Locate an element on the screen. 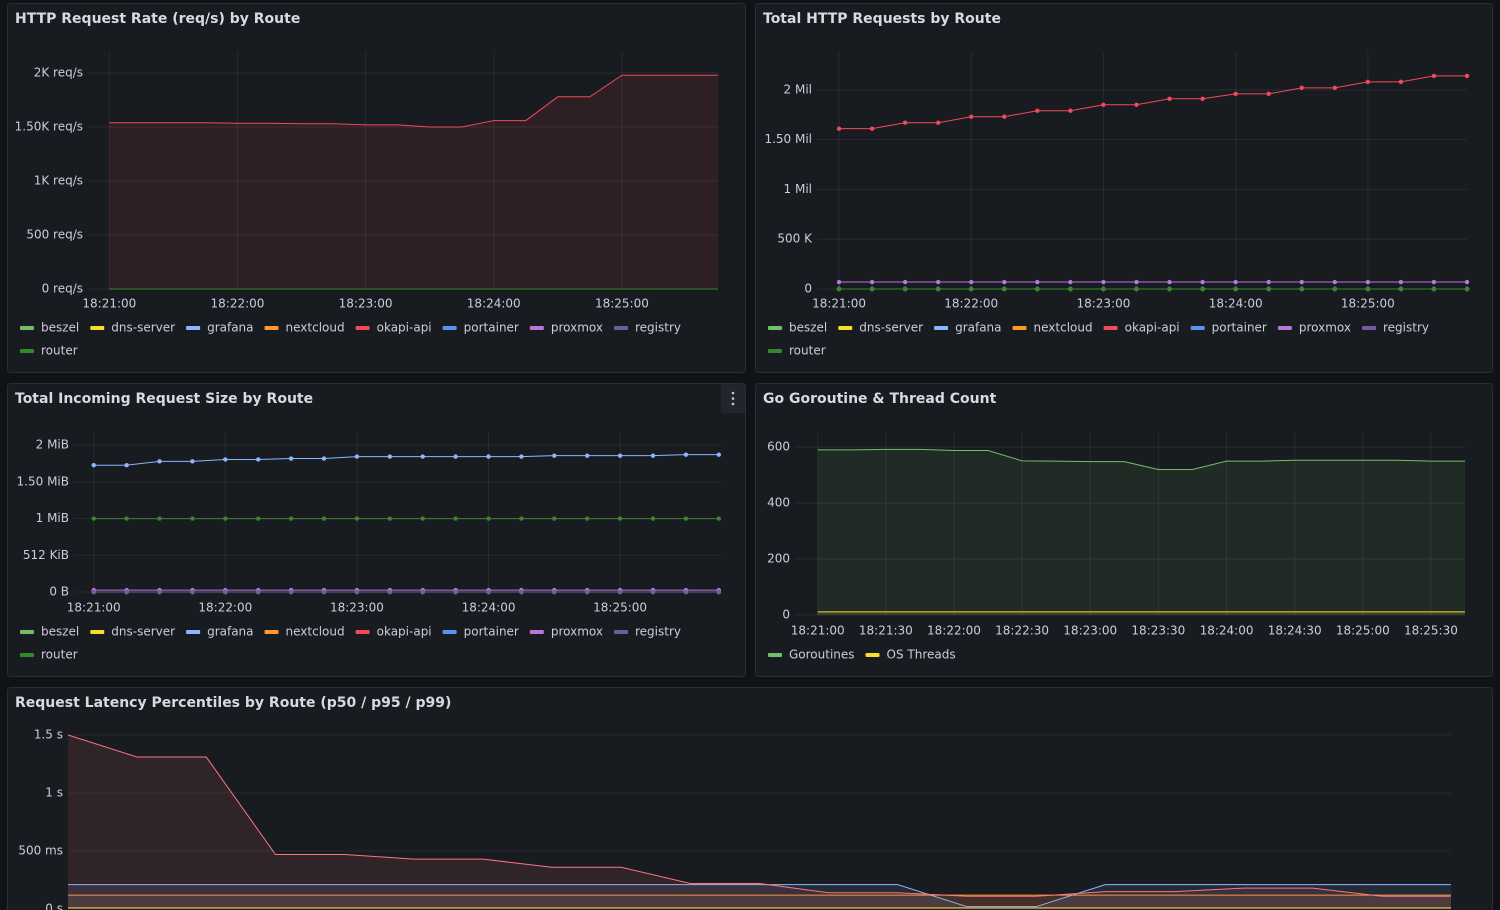  legend-label: dns-server is located at coordinates (143, 328).